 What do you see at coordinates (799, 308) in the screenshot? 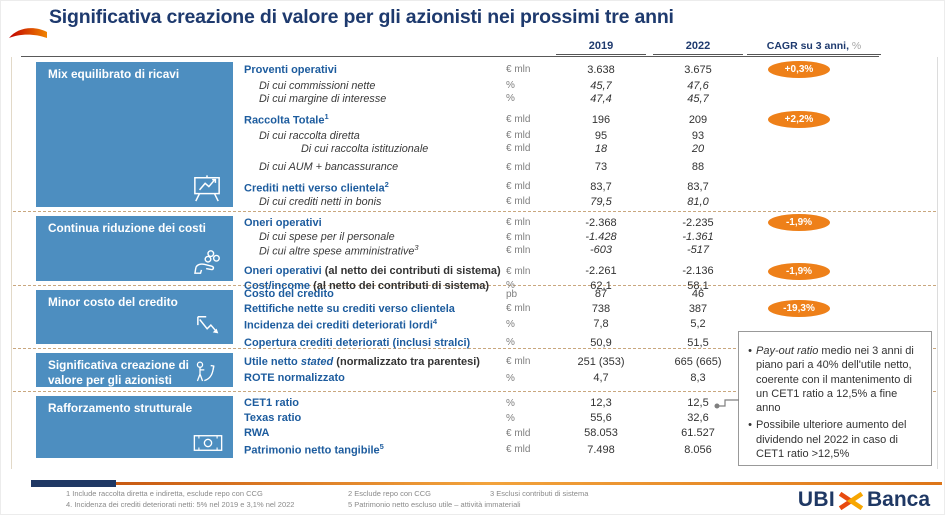
I see `cagr-badge: -19,3%` at bounding box center [799, 308].